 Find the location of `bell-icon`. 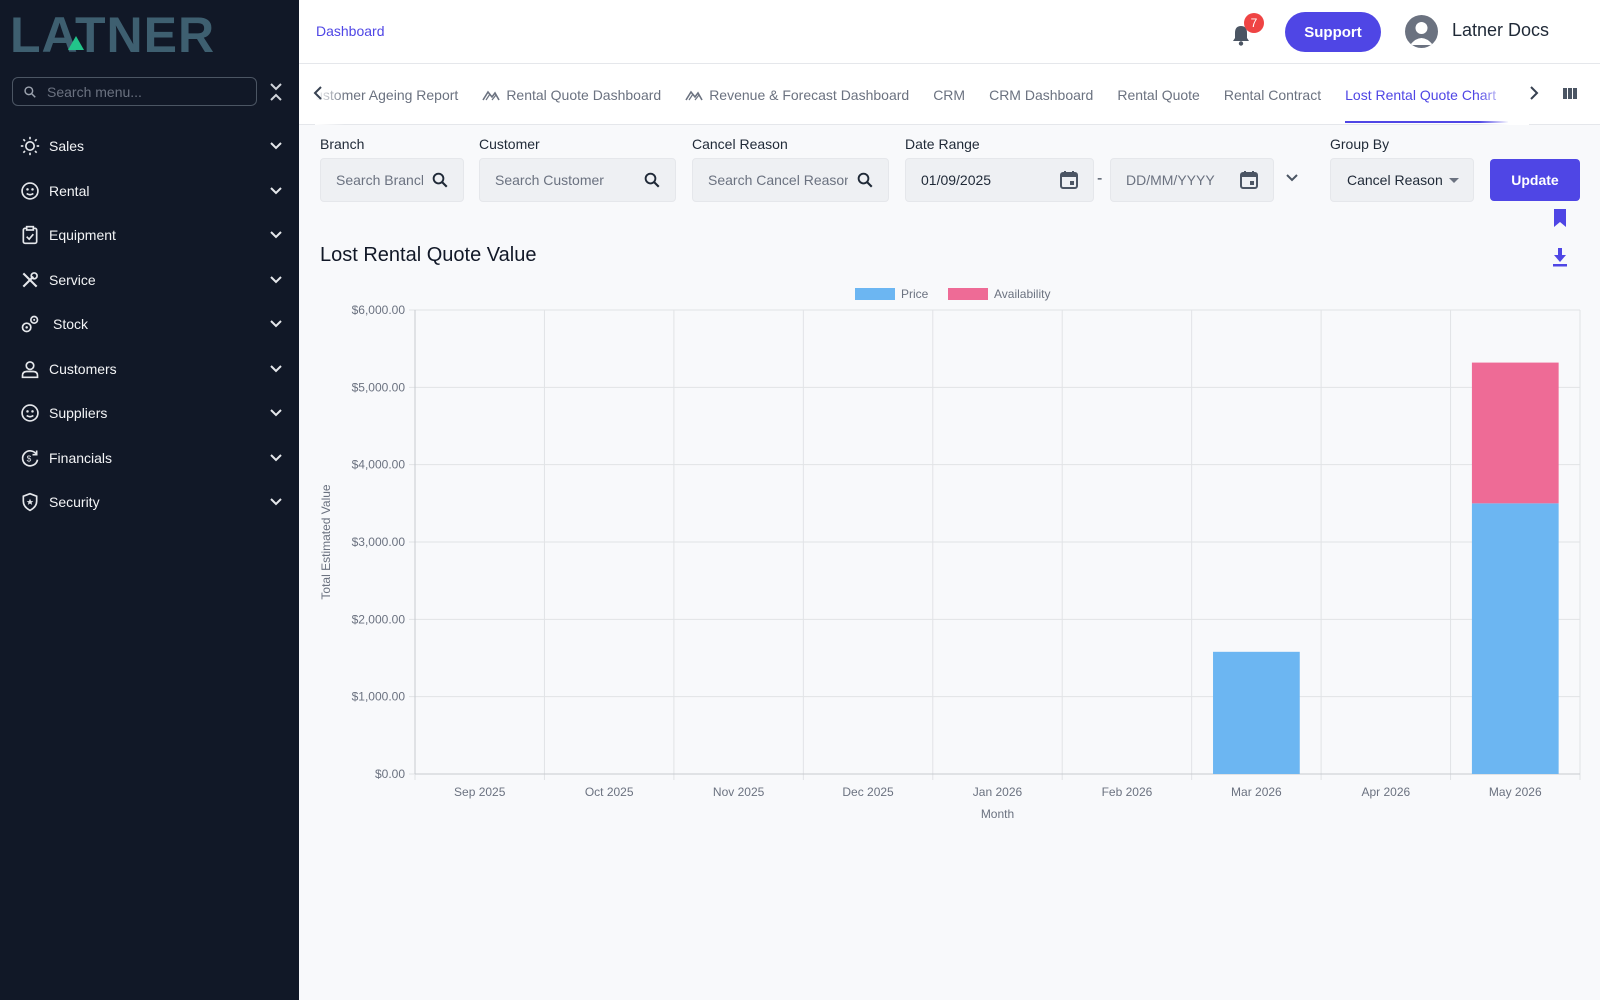

bell-icon is located at coordinates (1241, 35).